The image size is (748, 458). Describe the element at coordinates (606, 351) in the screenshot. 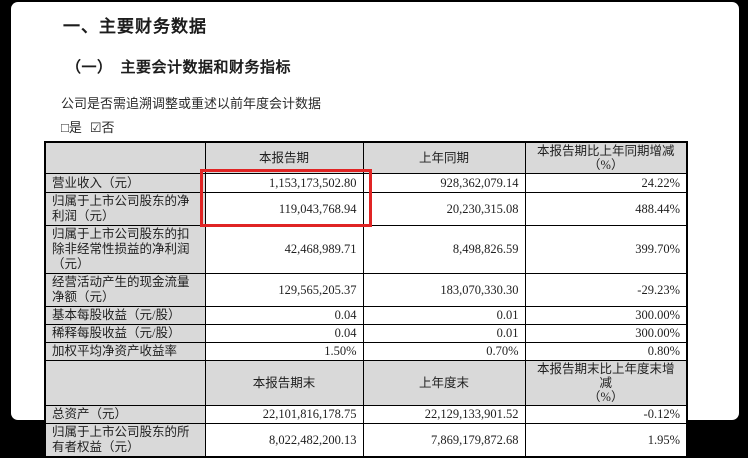

I see `change-cell: 0.80%` at that location.